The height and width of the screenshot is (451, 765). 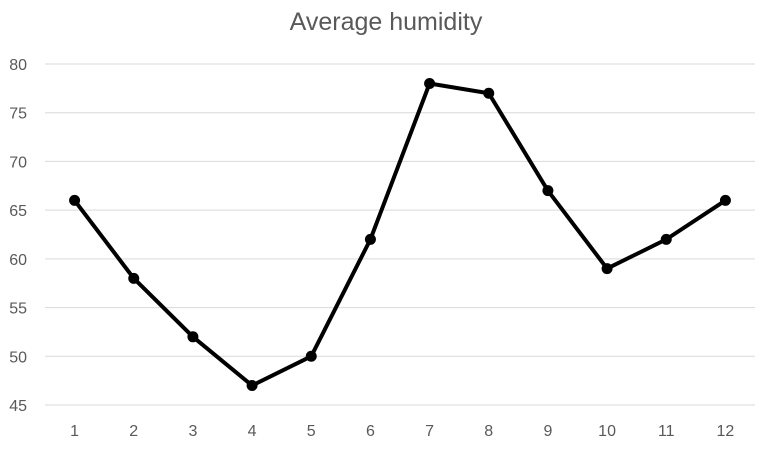 I want to click on y-tick-label: 45, so click(x=18, y=406).